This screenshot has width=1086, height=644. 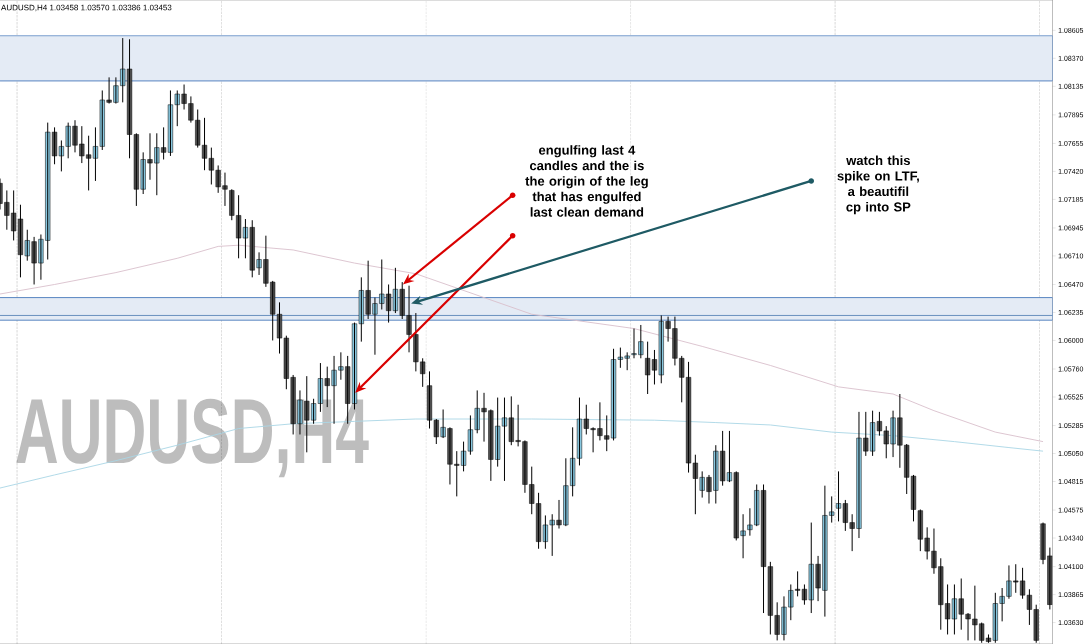 I want to click on annotation: engulfing last 4 candles and the is the origin of the leg that has engulfed last clean demand, so click(x=586, y=181).